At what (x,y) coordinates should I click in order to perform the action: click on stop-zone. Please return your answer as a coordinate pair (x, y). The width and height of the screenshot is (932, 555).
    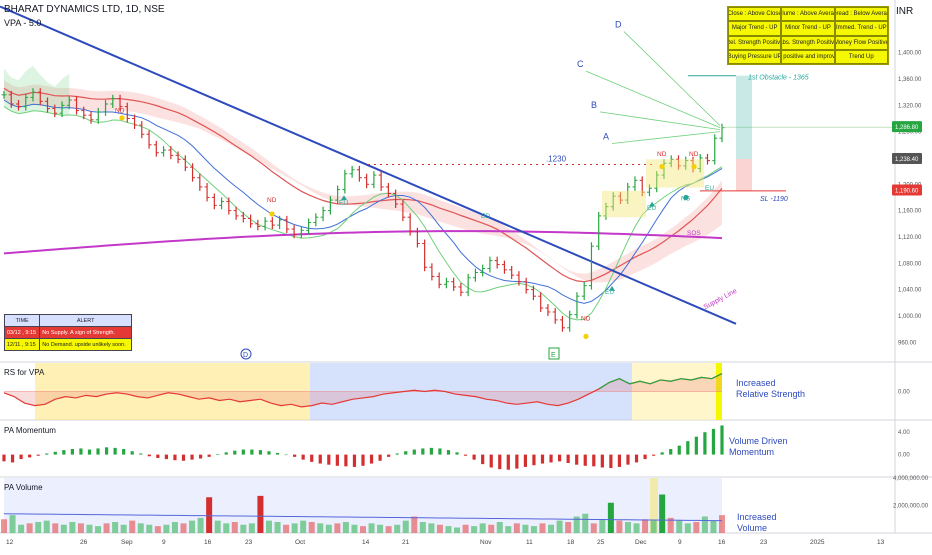
    Looking at the image, I should click on (744, 175).